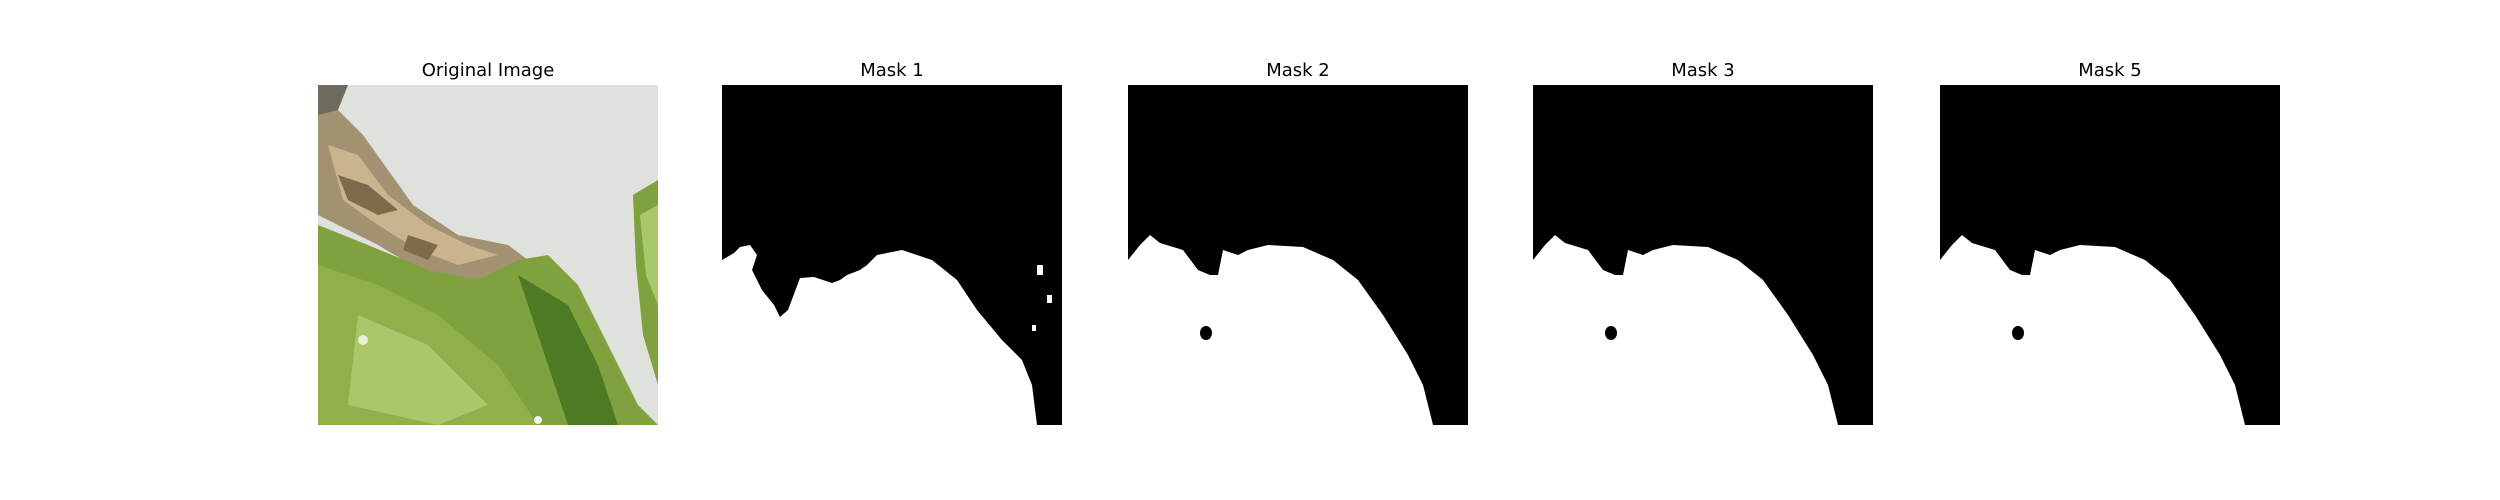 The image size is (2500, 500). I want to click on leaf-photo, so click(488, 255).